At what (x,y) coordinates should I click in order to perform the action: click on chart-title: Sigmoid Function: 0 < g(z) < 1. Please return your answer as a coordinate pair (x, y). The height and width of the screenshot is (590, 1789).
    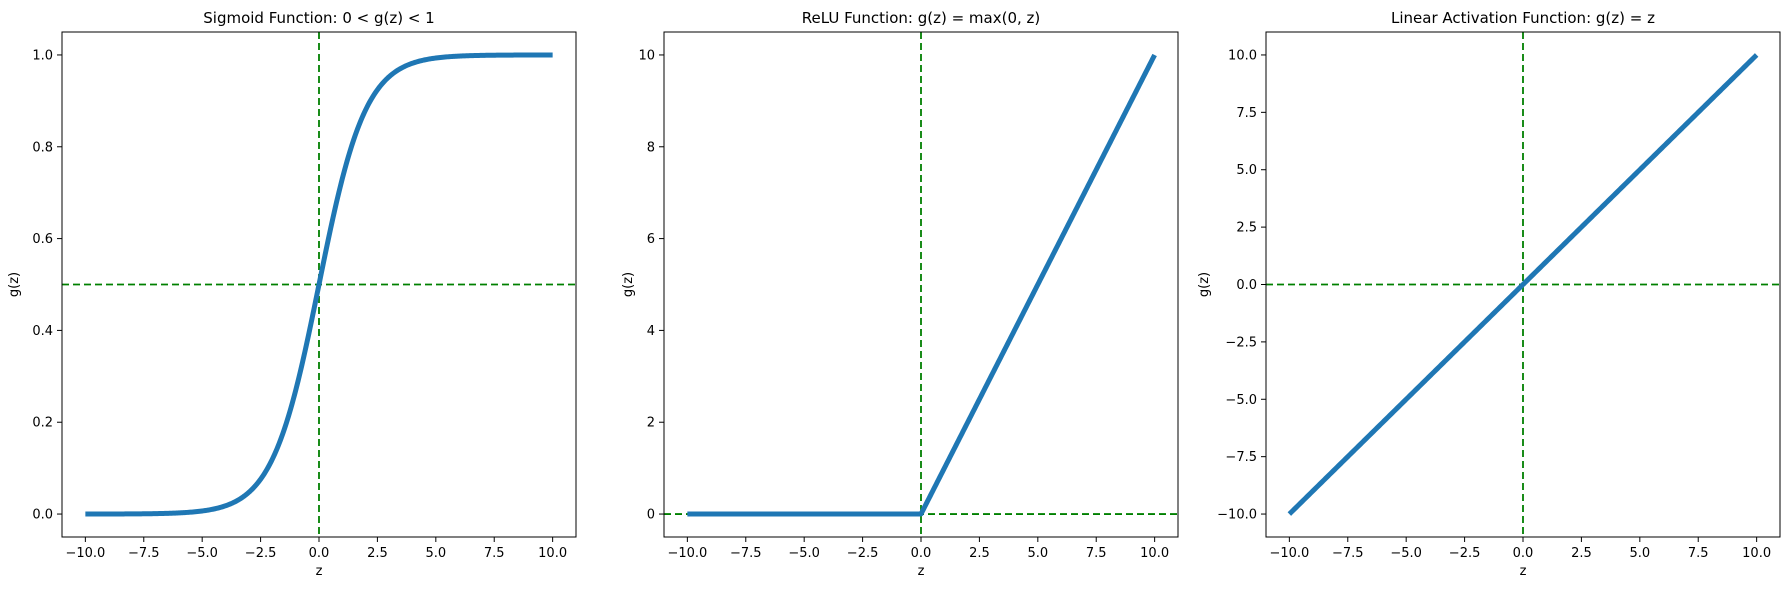
    Looking at the image, I should click on (318, 18).